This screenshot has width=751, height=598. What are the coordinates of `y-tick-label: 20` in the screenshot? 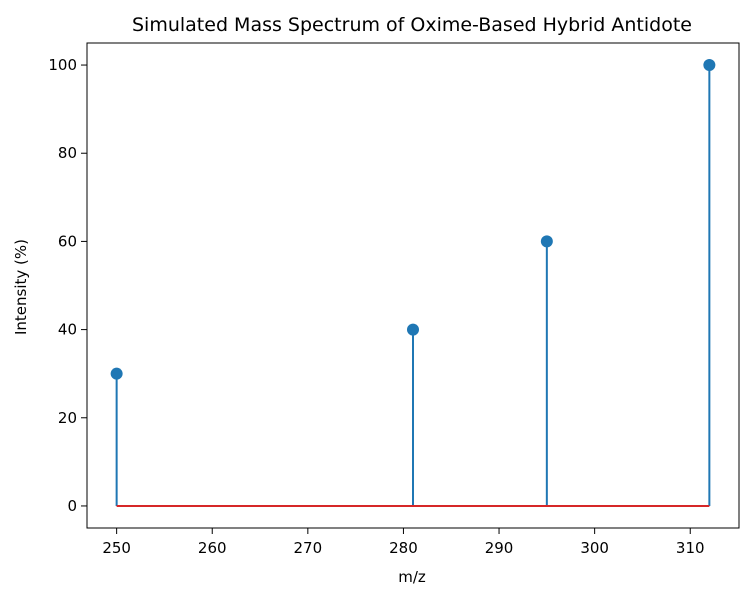 It's located at (67, 418).